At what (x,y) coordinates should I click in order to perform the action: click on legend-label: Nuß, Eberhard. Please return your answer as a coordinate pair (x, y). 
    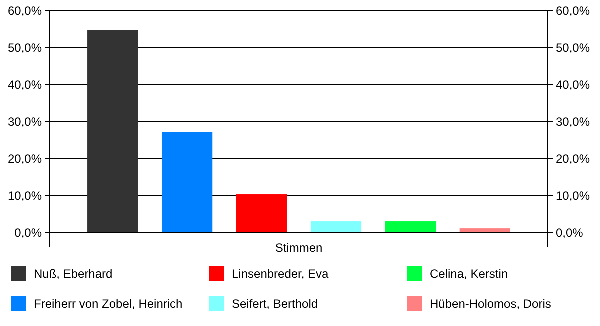
    Looking at the image, I should click on (73, 274).